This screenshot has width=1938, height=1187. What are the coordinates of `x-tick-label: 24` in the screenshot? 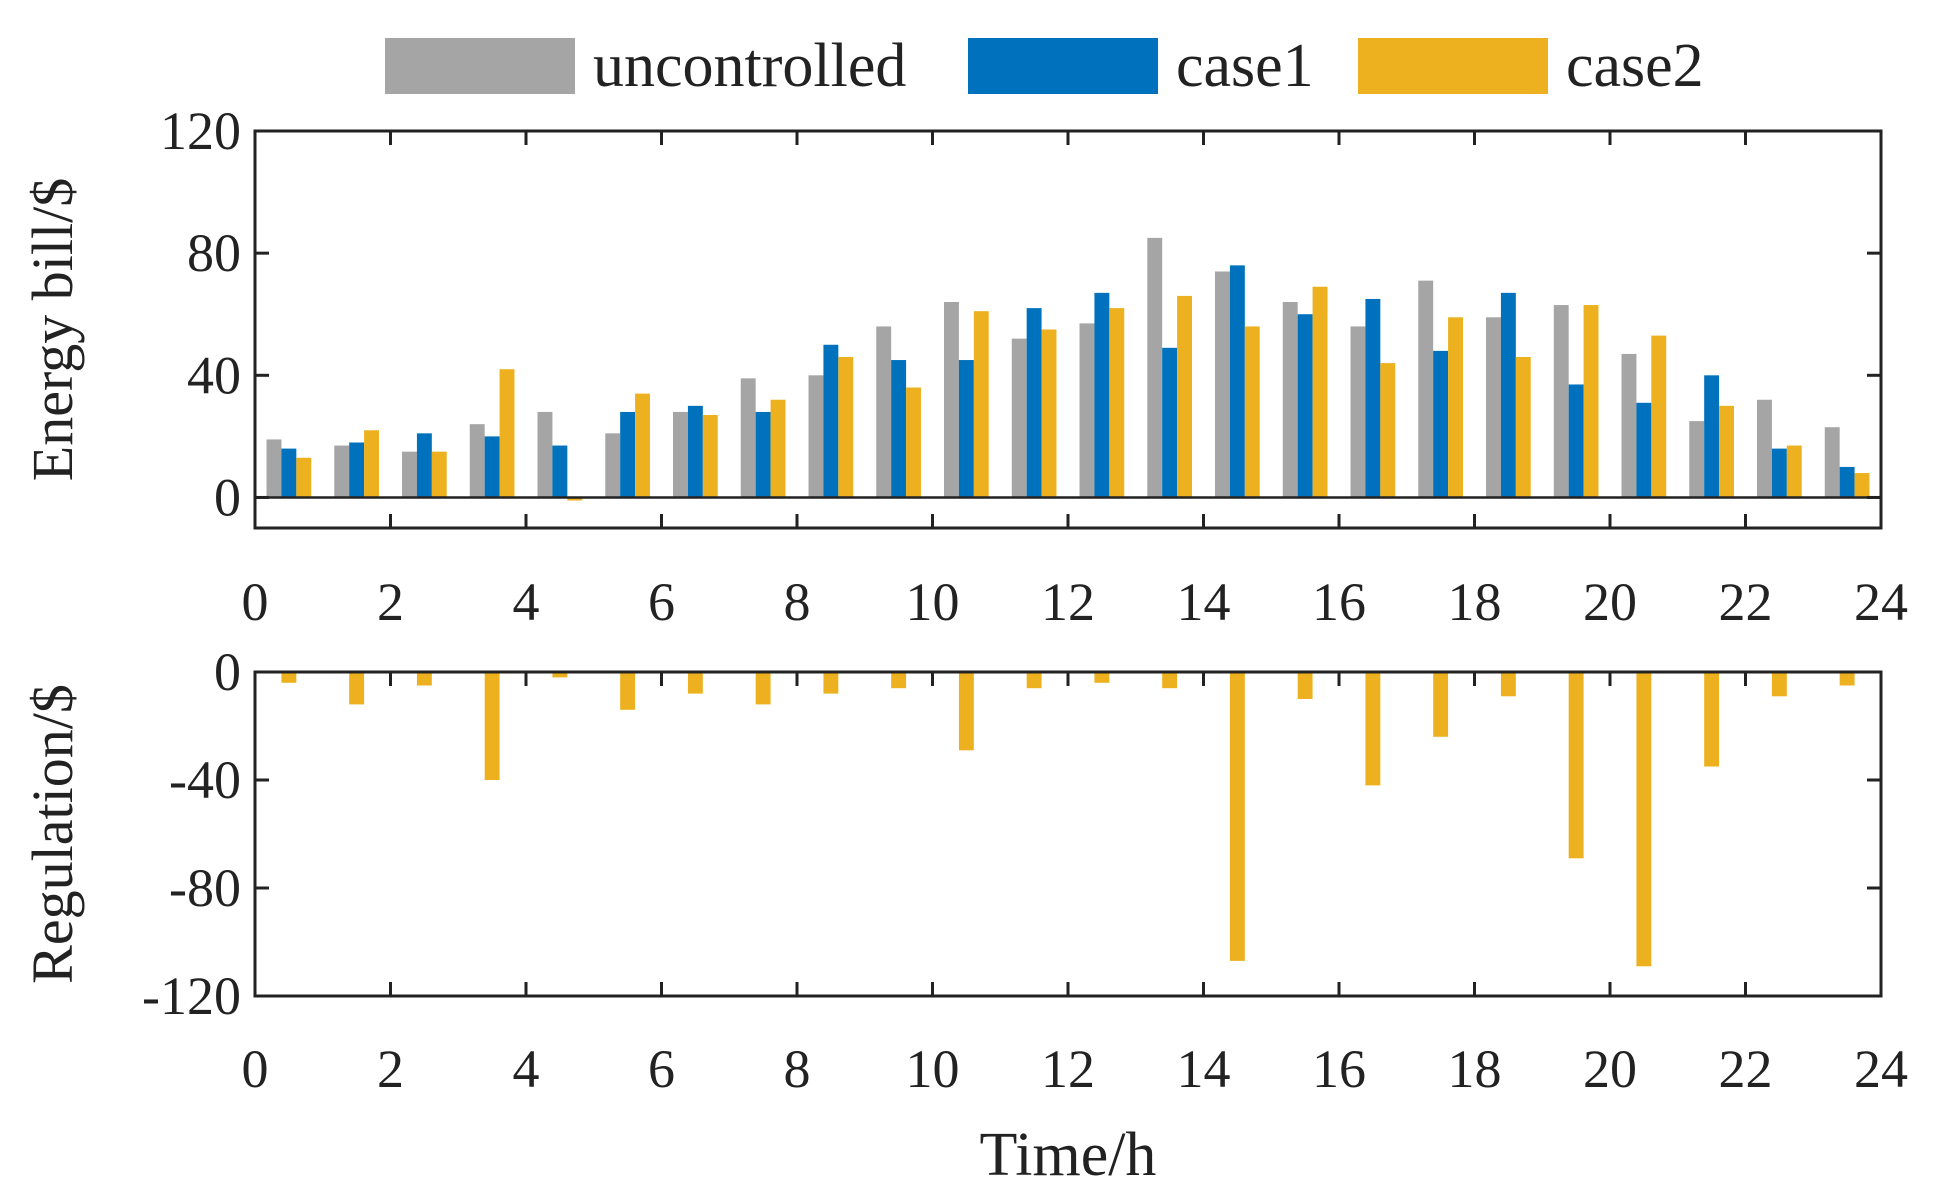 It's located at (1881, 602).